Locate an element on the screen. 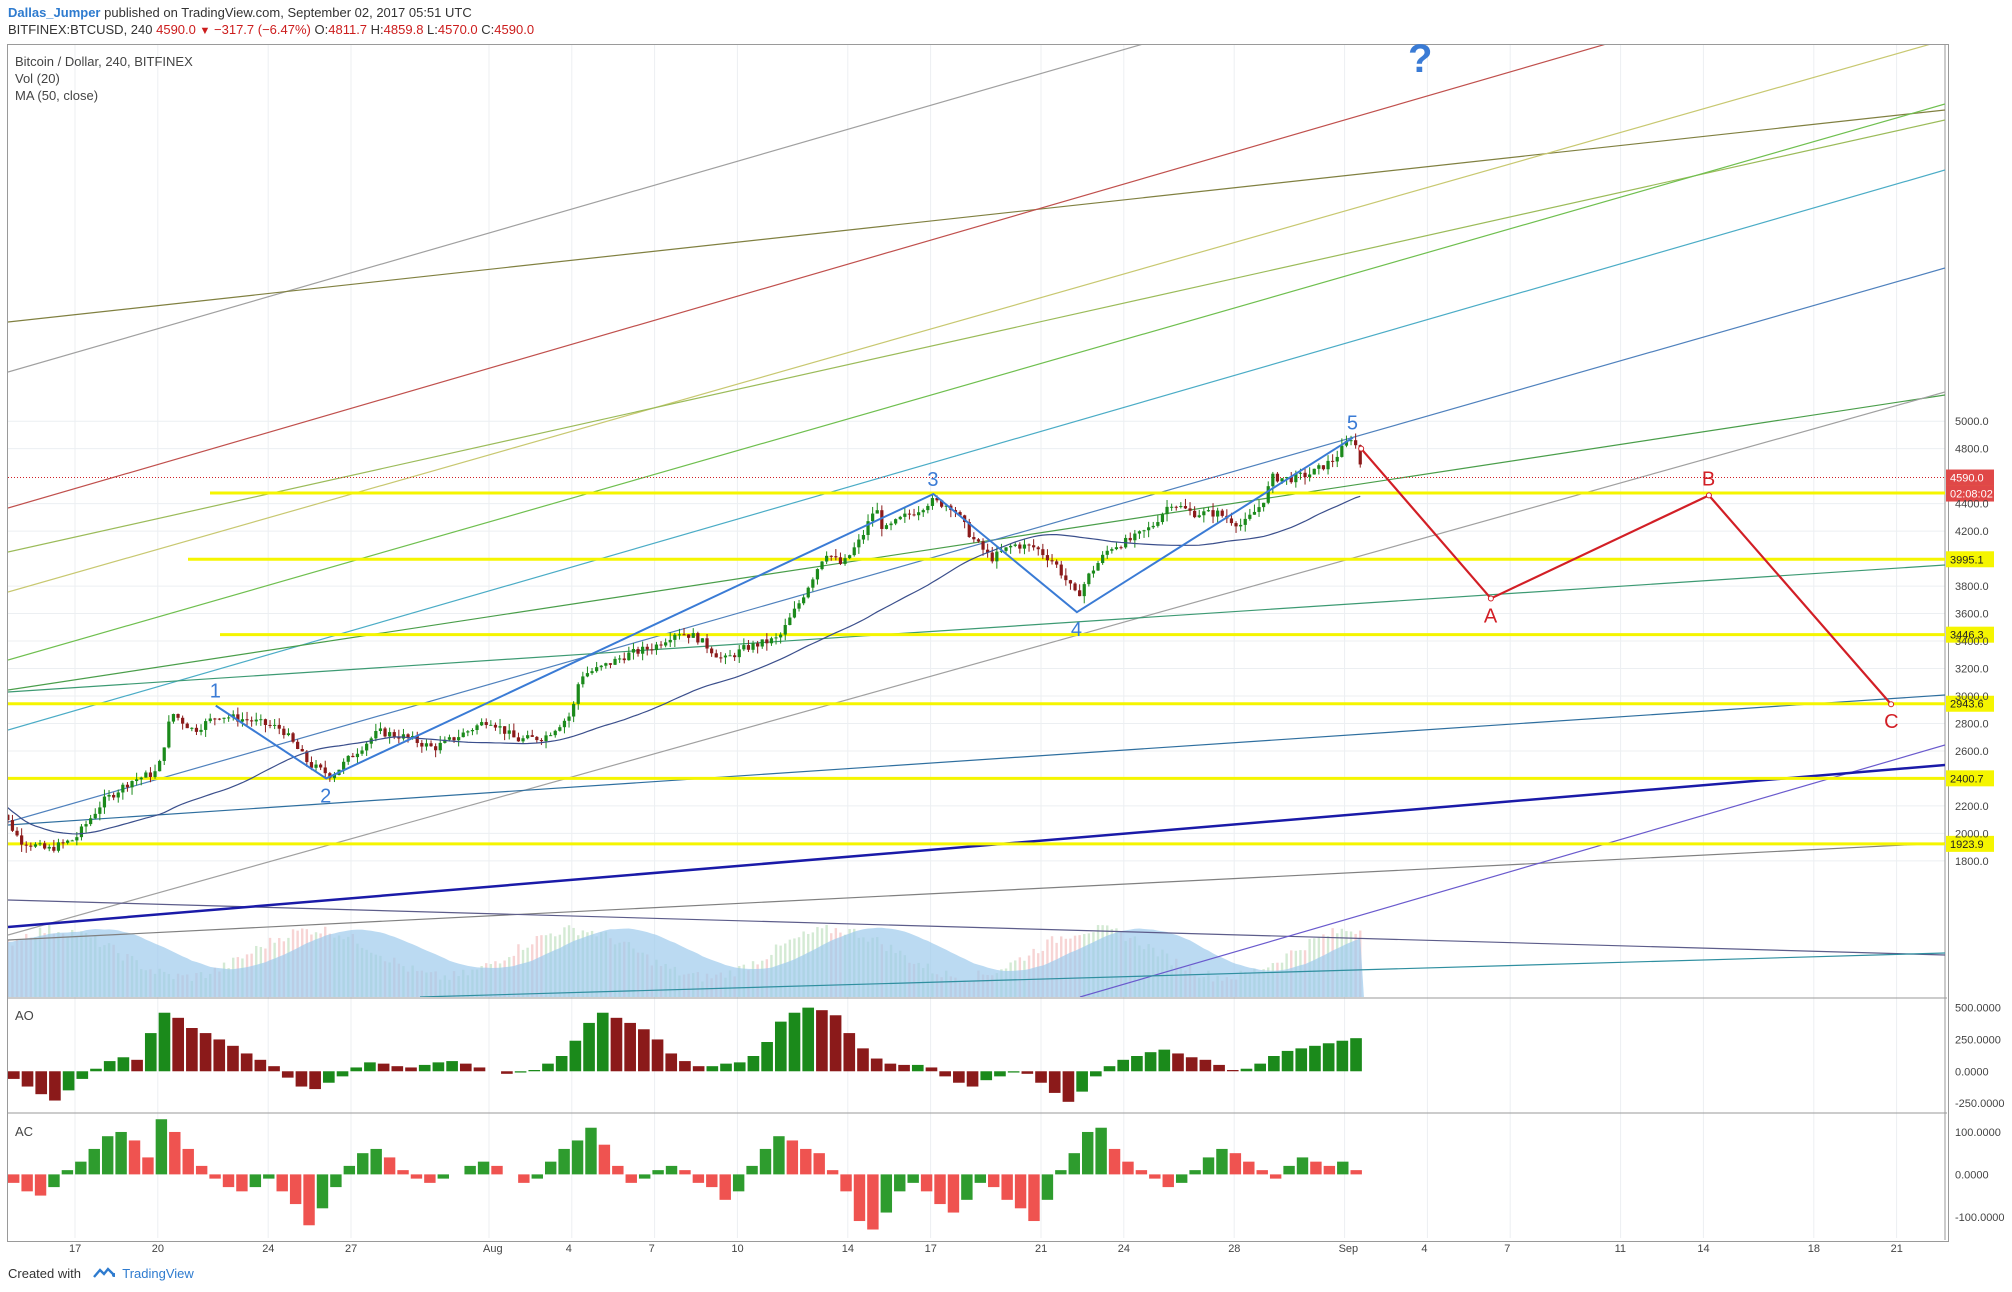  ac-axis-tick: -100.0000 is located at coordinates (1980, 1218).